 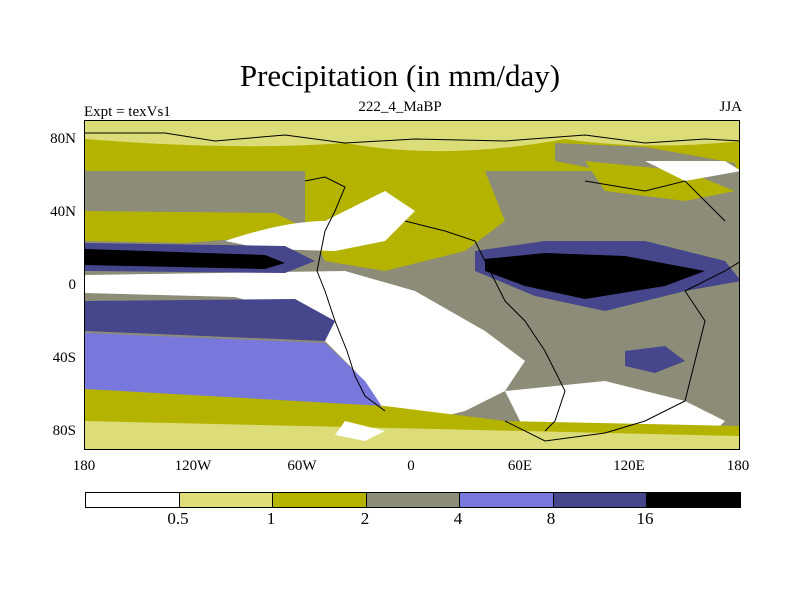 I want to click on south-coast, so click(x=621, y=351).